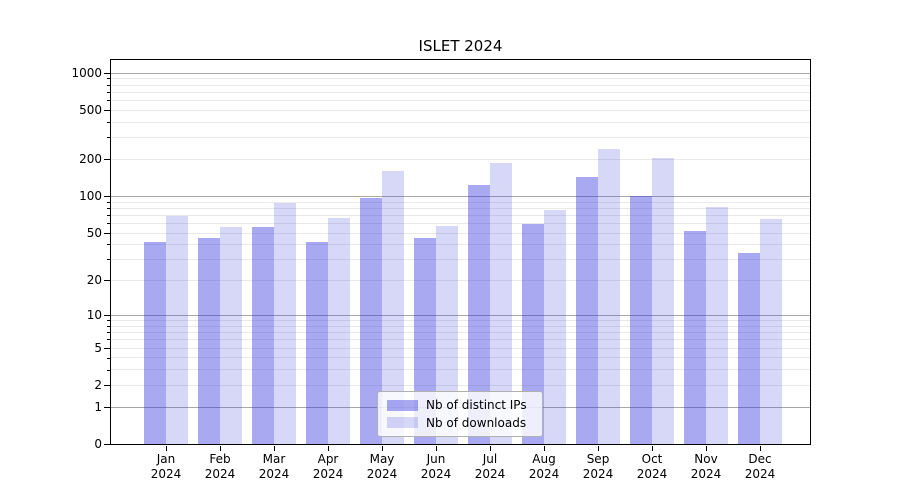  I want to click on bar-nb-of-distinct-ips-jul, so click(479, 314).